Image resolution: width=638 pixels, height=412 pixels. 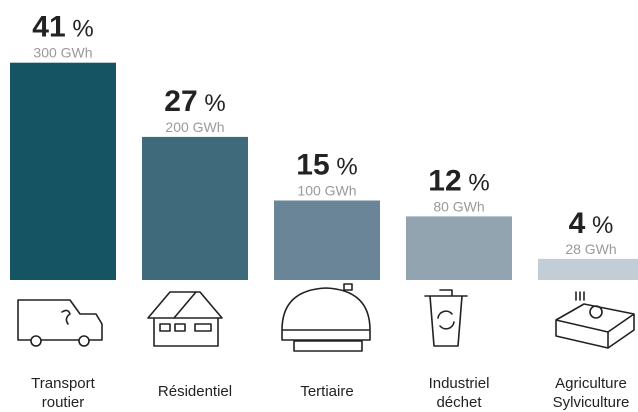 I want to click on gwh-label: 80 GWh, so click(x=458, y=206).